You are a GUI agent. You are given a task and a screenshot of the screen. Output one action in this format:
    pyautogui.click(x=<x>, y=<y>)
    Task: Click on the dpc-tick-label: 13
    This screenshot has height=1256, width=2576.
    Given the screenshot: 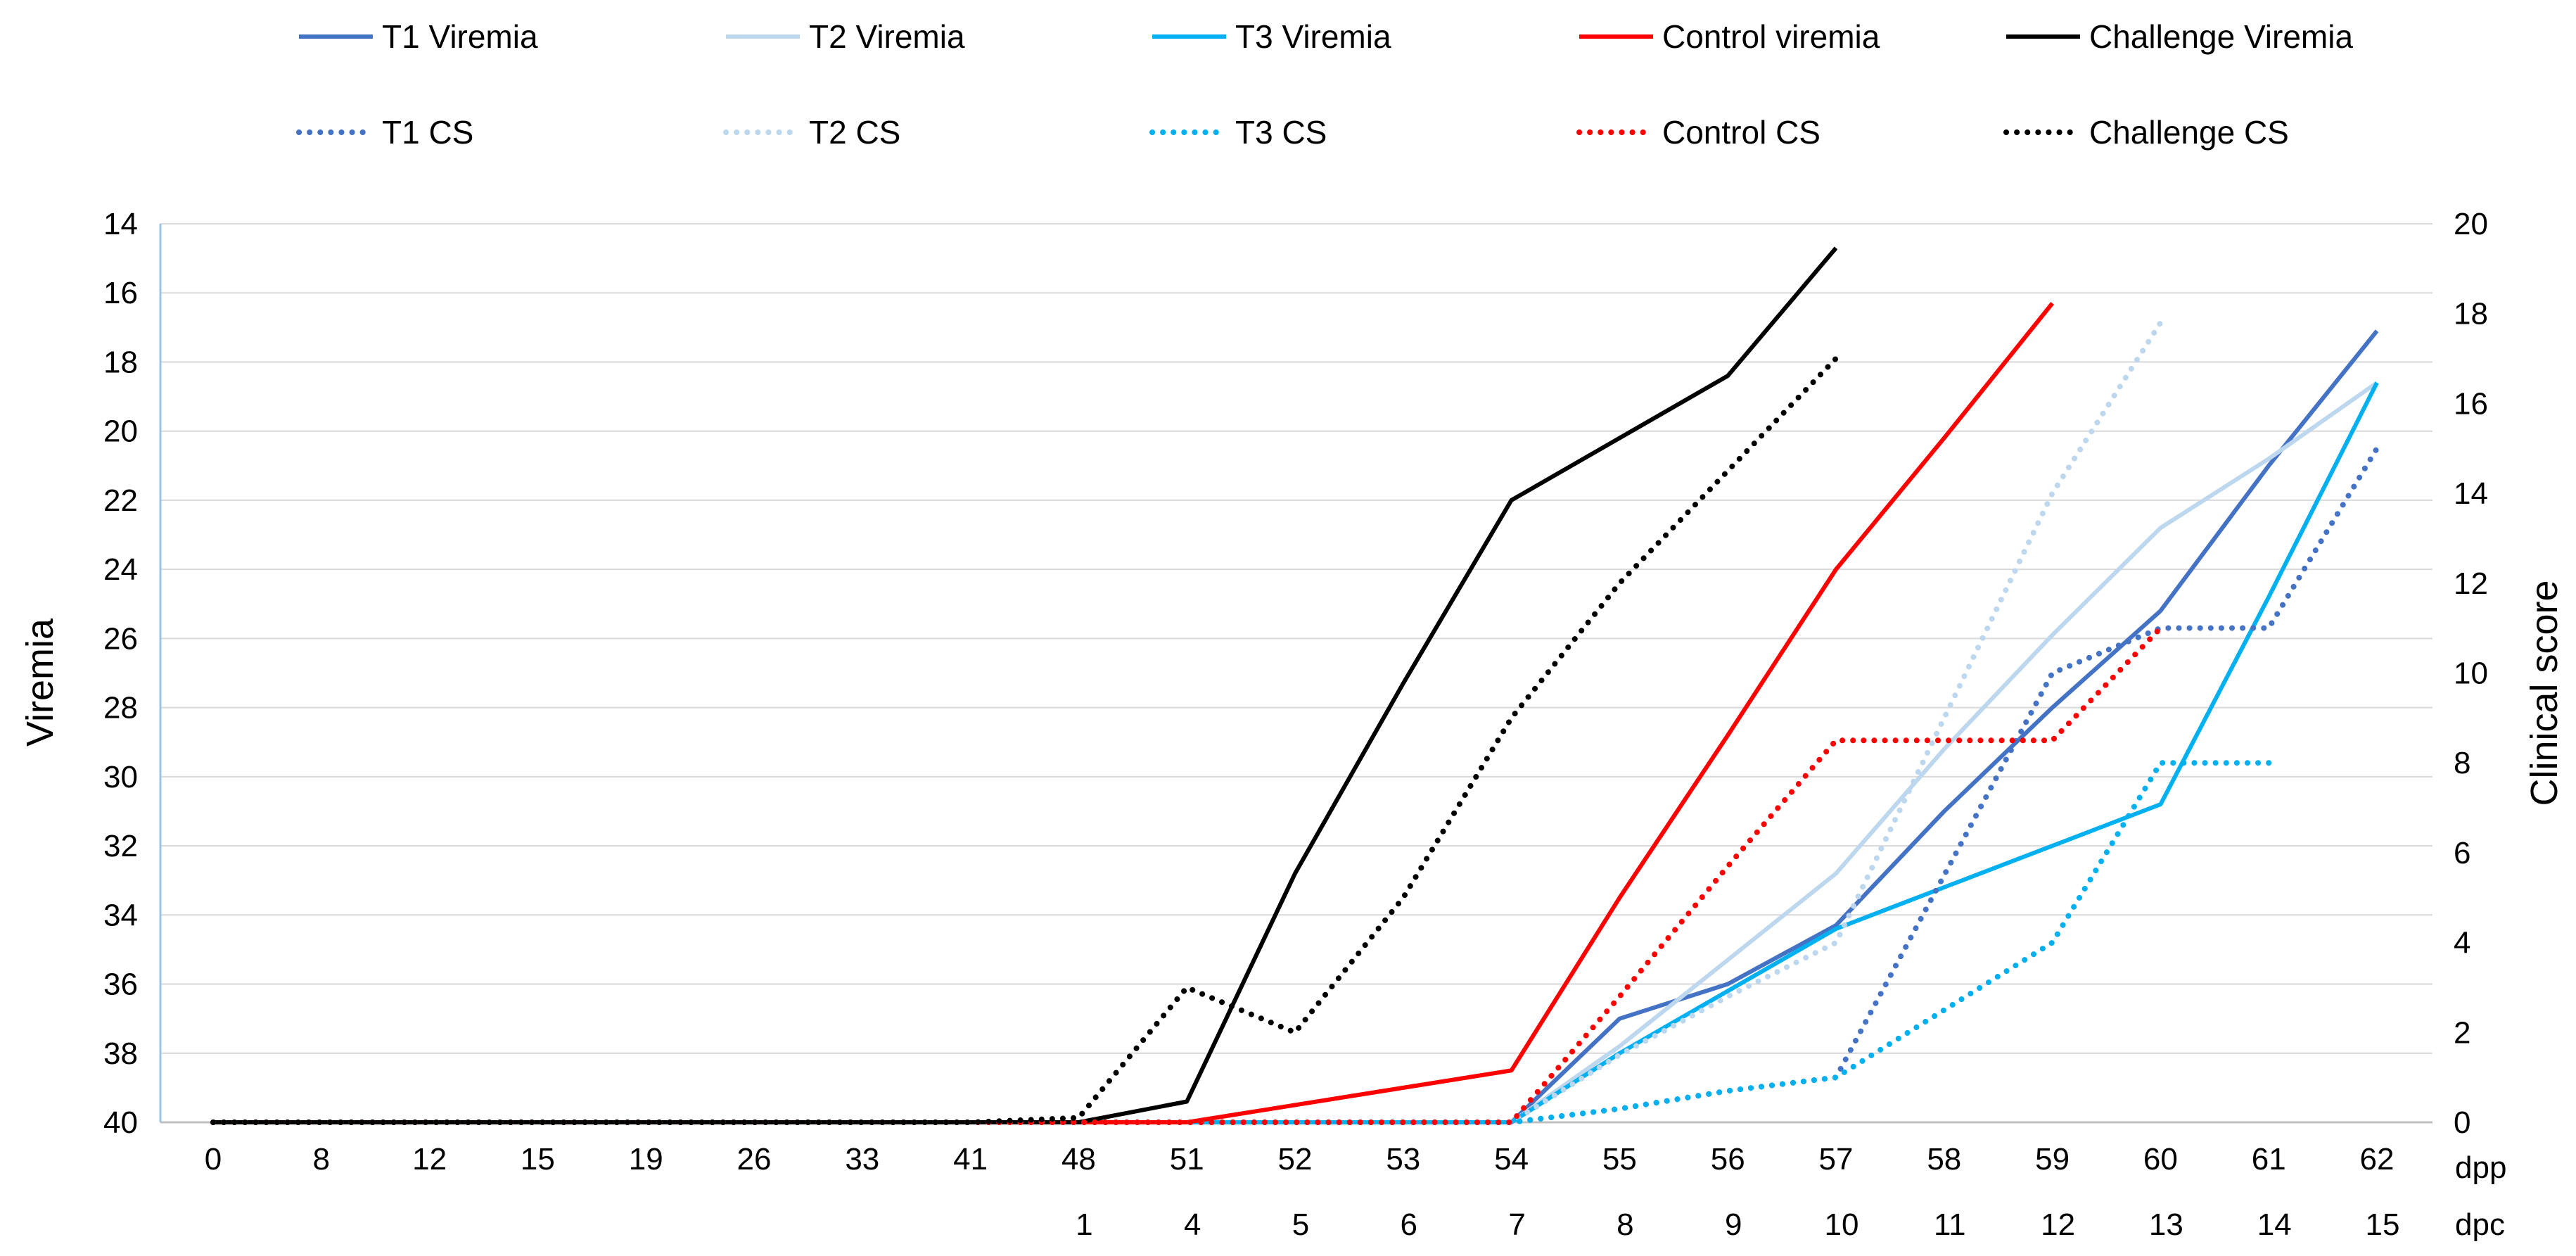 What is the action you would take?
    pyautogui.click(x=2166, y=1225)
    